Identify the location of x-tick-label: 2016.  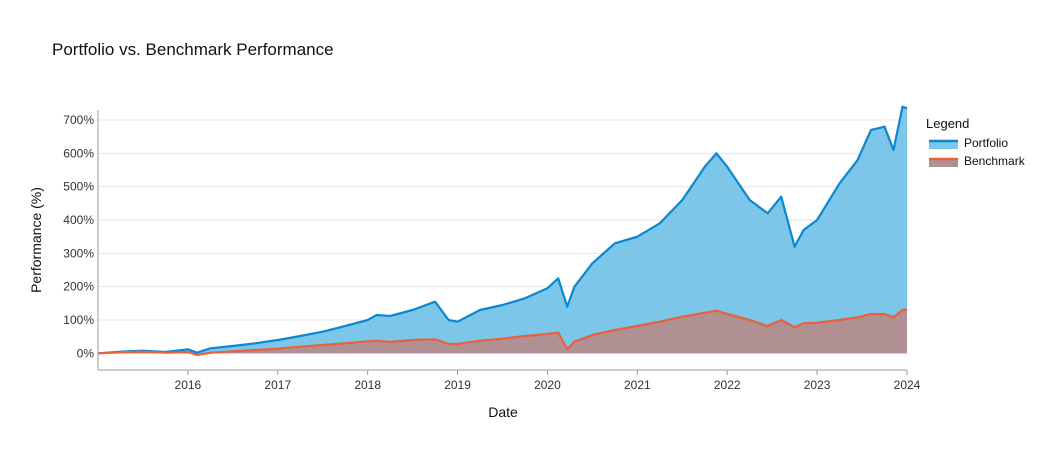
(188, 385).